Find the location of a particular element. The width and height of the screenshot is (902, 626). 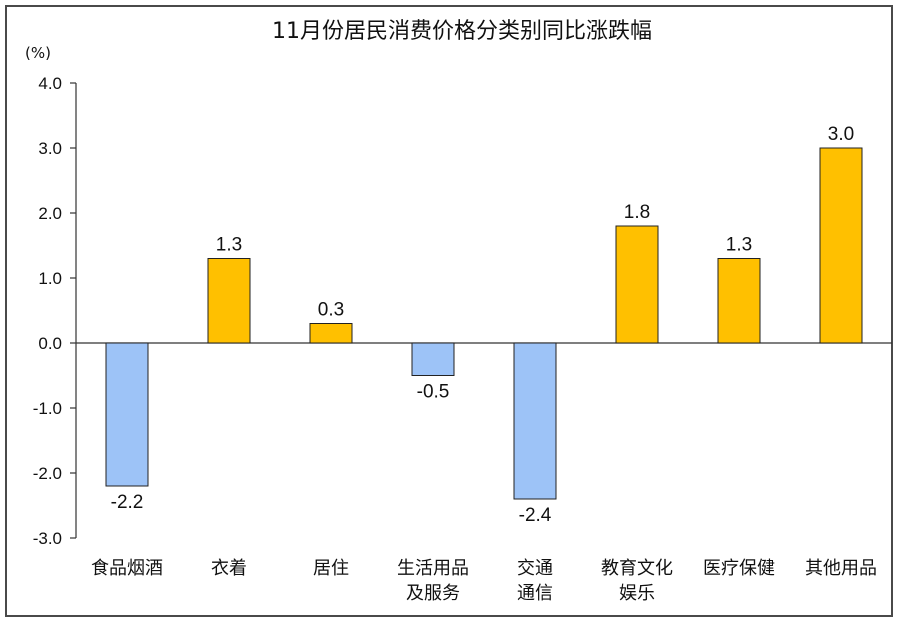

y-tick-label: 2.0 is located at coordinates (50, 213).